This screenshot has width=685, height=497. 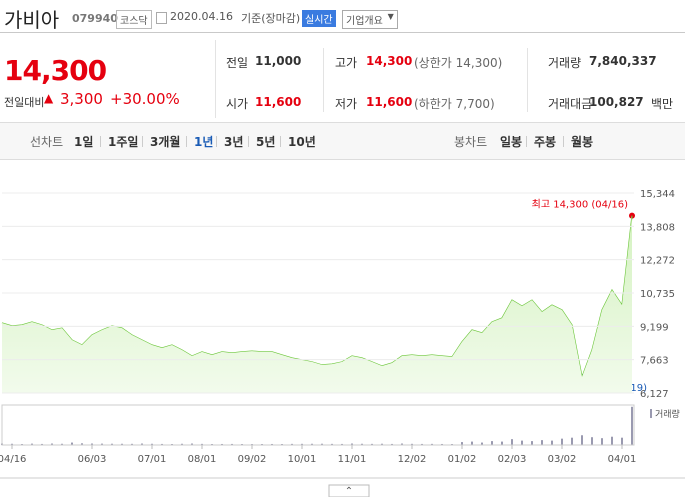 I want to click on company-info-button: 기업개요 ▼, so click(x=370, y=19).